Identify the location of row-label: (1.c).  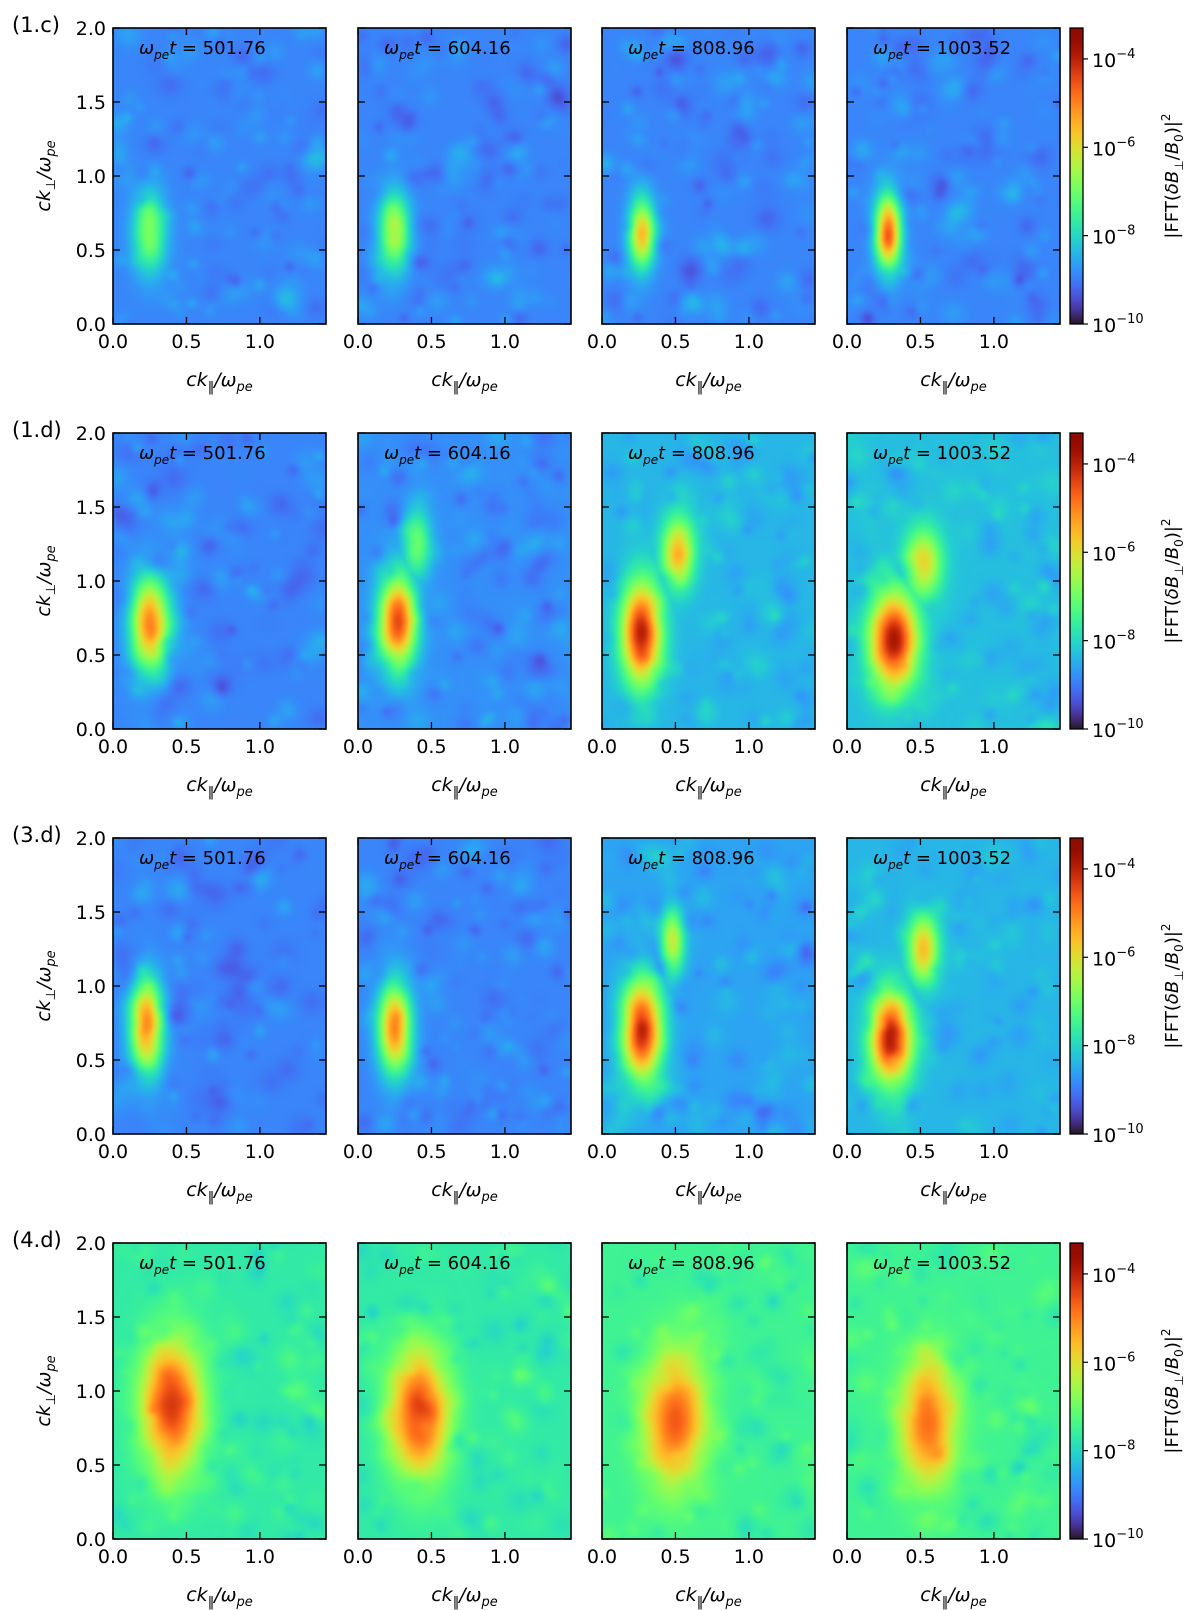
(36, 25).